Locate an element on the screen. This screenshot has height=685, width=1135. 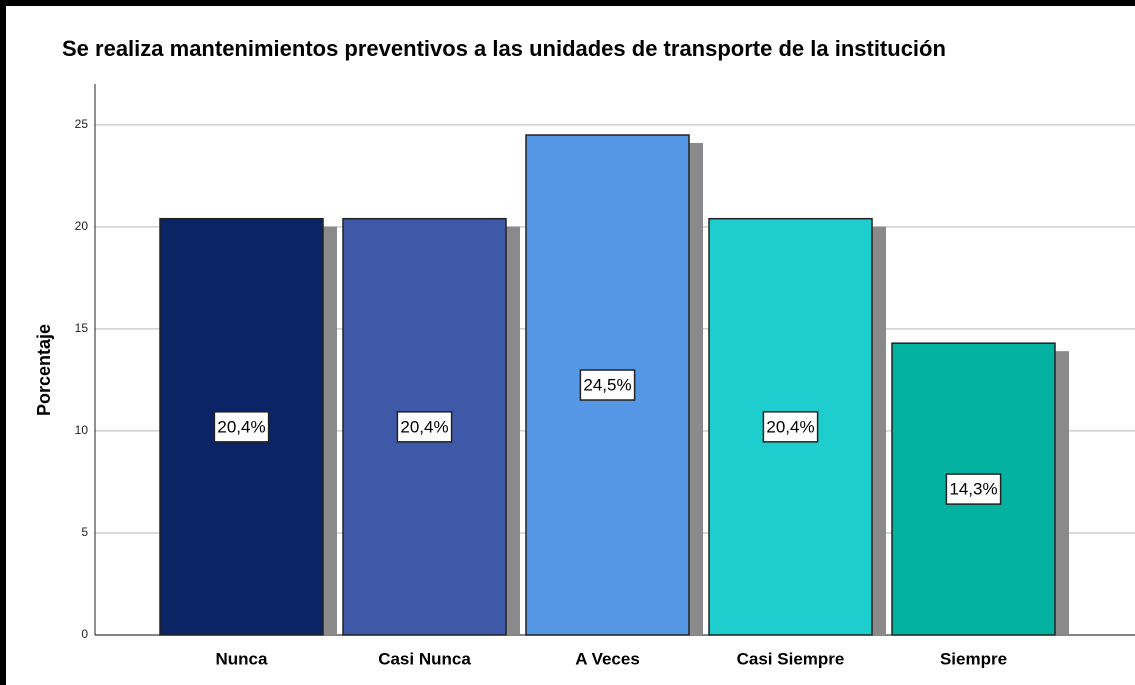
y-tick-label: 25 is located at coordinates (82, 124).